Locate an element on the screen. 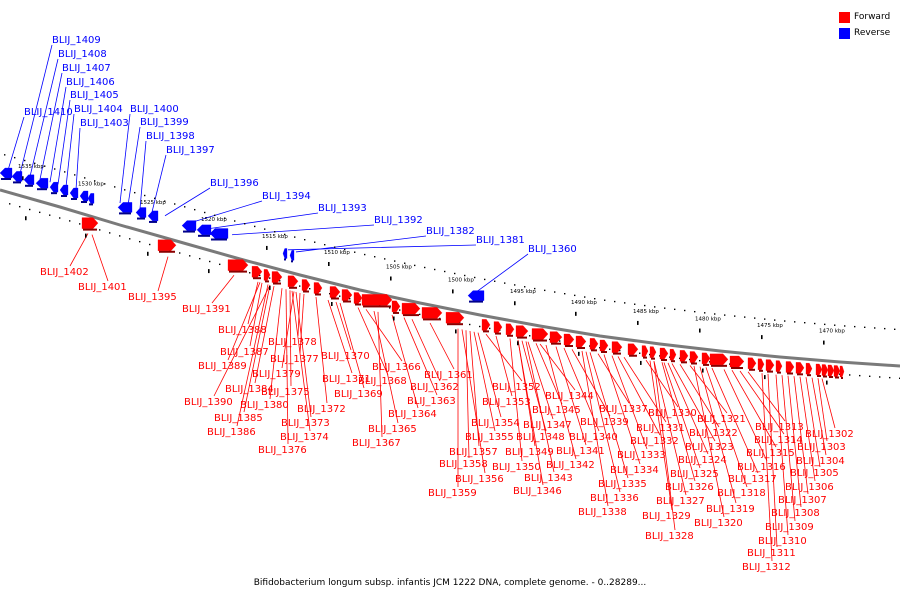  forward-gene-label: BLIJ_1391 is located at coordinates (206, 309).